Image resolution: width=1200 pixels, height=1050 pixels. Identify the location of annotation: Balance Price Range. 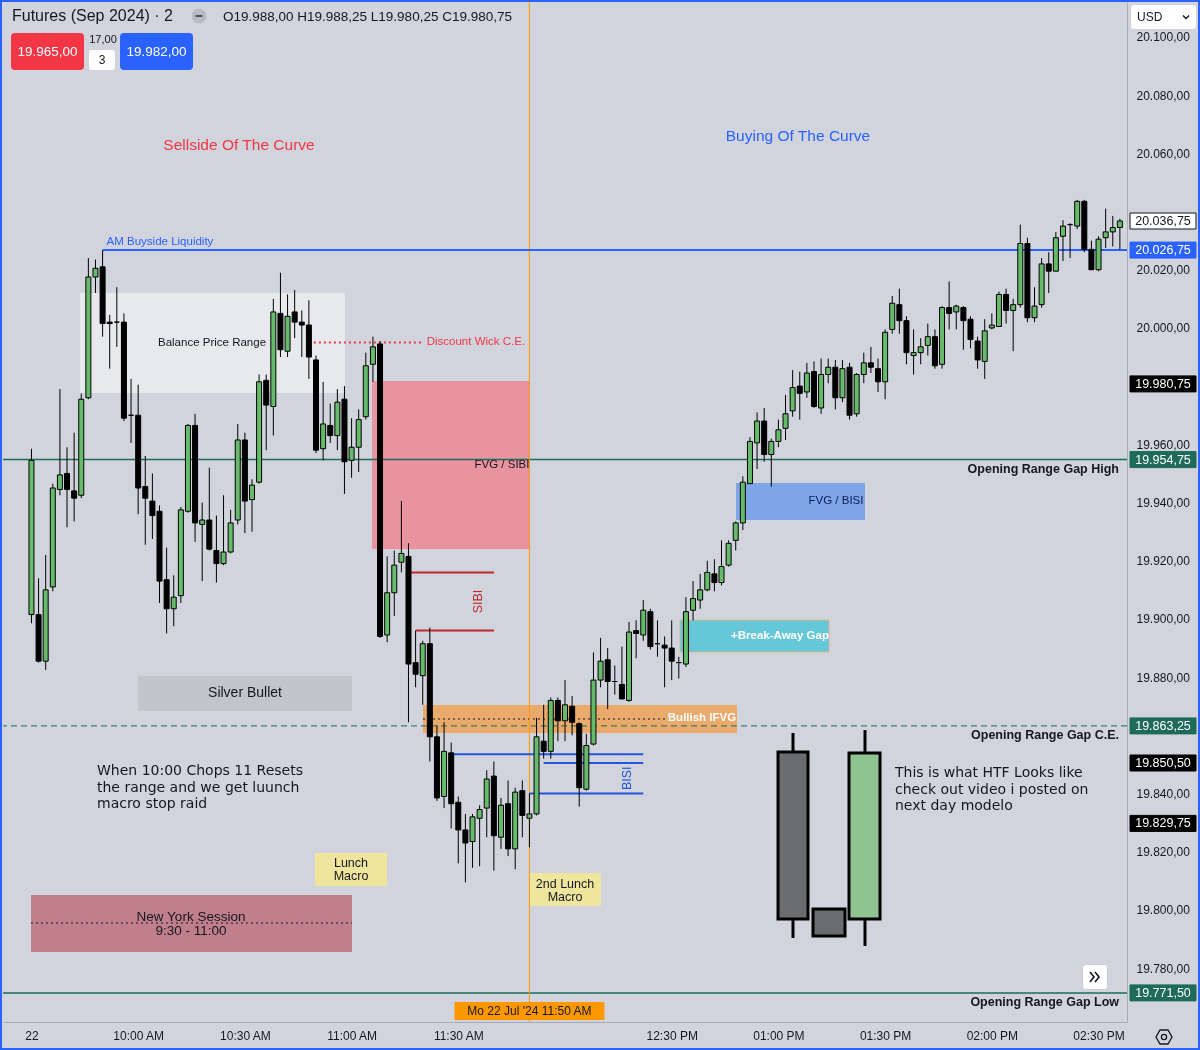
(212, 342).